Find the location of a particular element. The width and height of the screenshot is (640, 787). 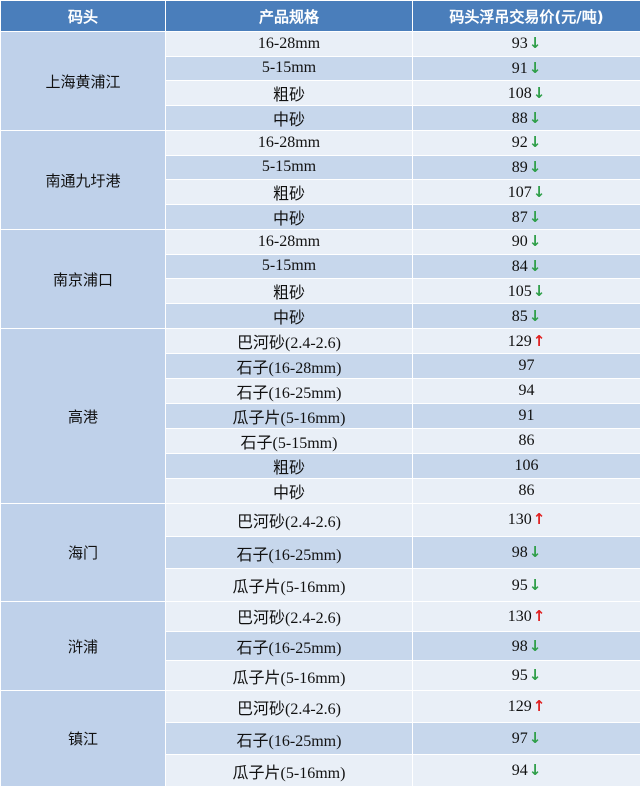

port-cell: 高港 is located at coordinates (83, 416).